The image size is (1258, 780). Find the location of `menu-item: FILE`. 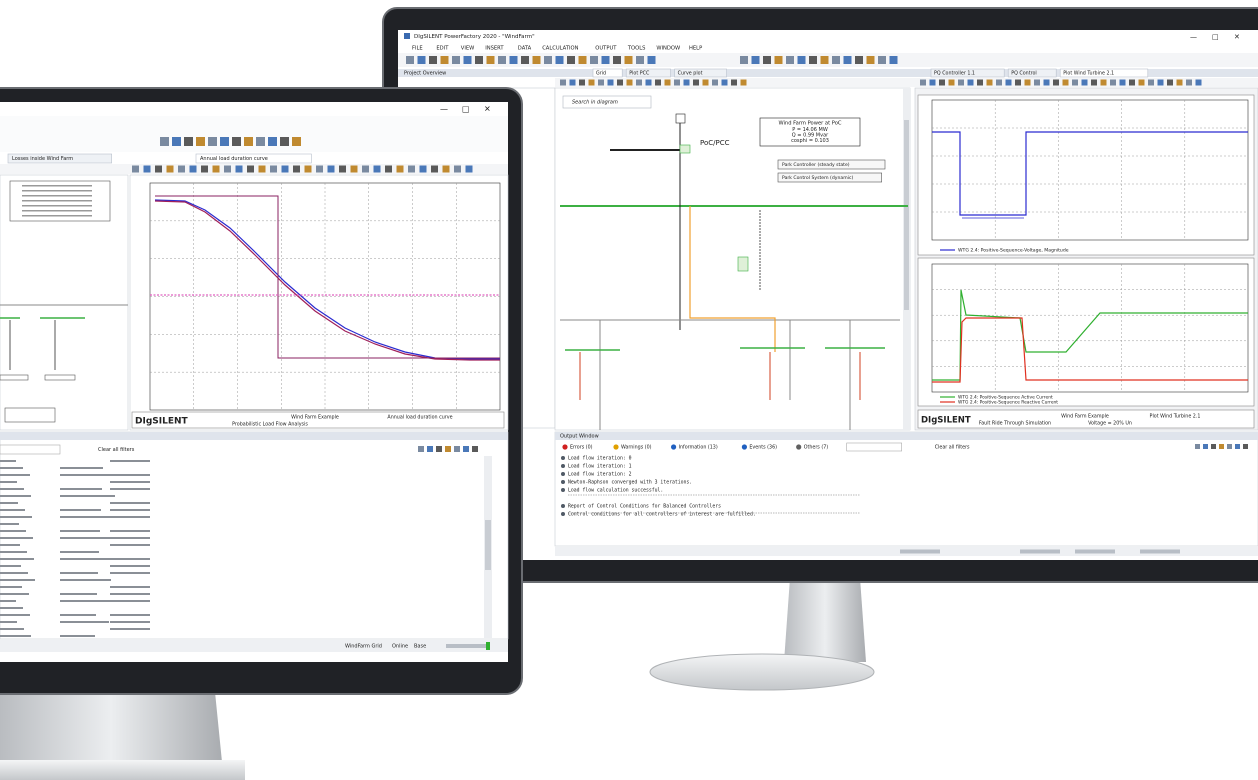

menu-item: FILE is located at coordinates (417, 49).